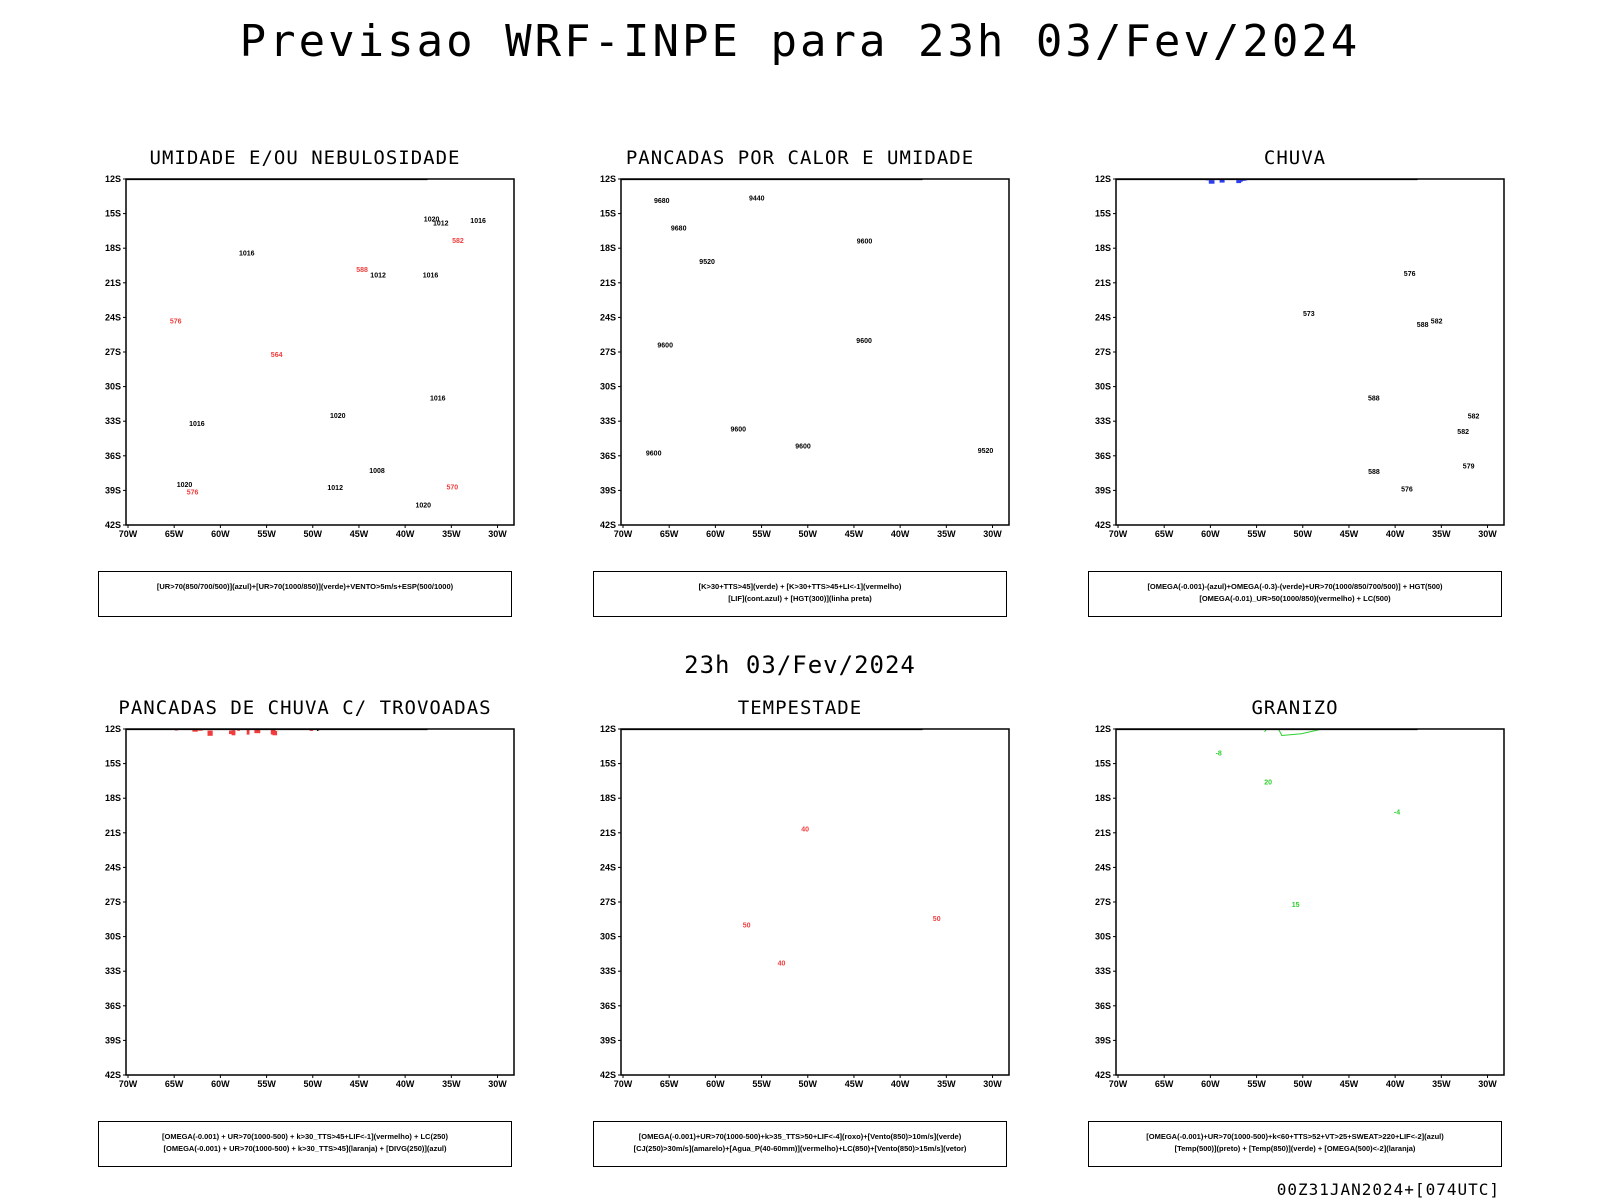 This screenshot has width=1600, height=1200. What do you see at coordinates (1295, 158) in the screenshot?
I see `panel-title: CHUVA` at bounding box center [1295, 158].